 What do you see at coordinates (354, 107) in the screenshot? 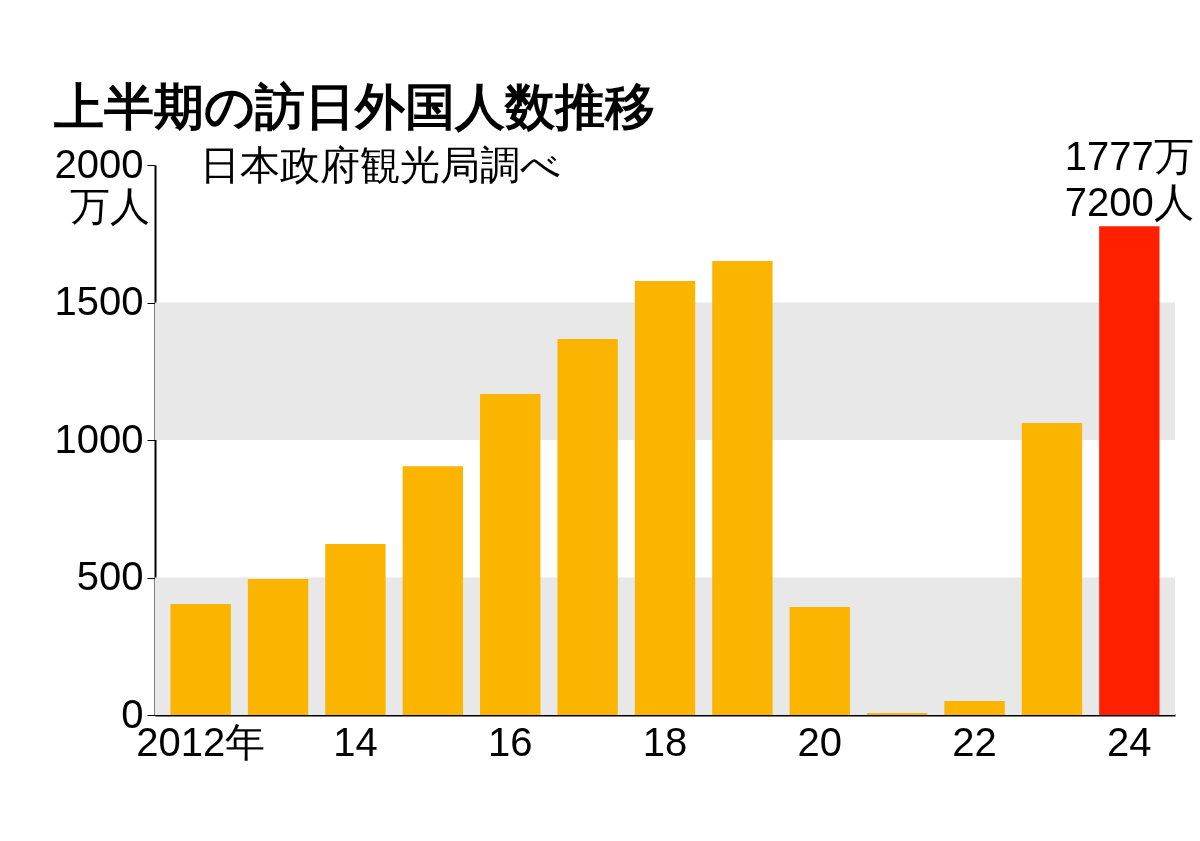
I see `chart-title: 上半期の訪日外国人数推移` at bounding box center [354, 107].